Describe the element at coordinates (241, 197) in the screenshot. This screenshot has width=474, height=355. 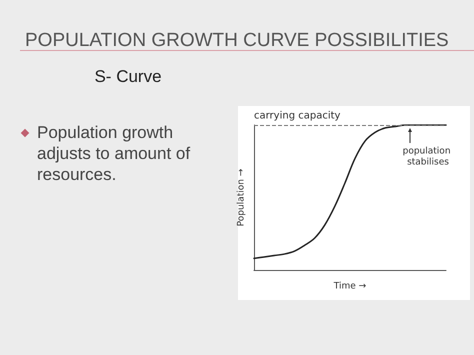
I see `y-axis-title: Population →` at that location.